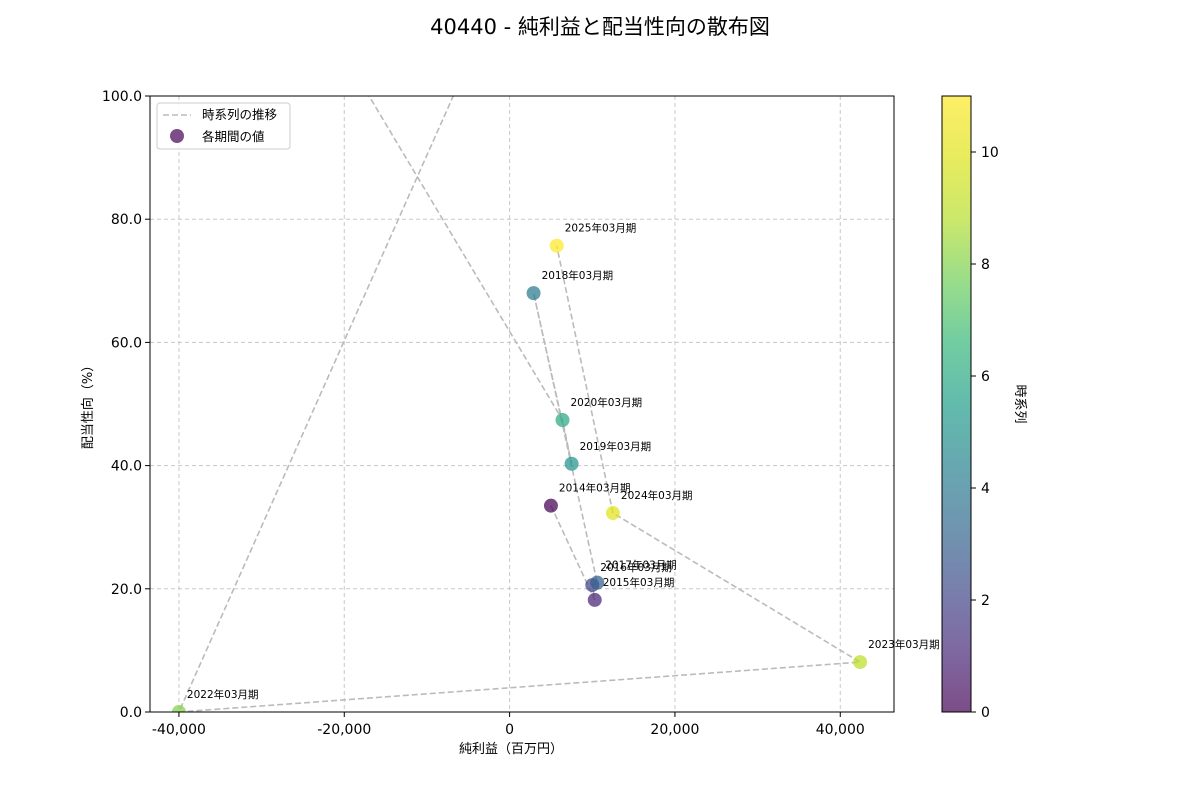  What do you see at coordinates (126, 343) in the screenshot?
I see `y-tick-label: 60.0` at bounding box center [126, 343].